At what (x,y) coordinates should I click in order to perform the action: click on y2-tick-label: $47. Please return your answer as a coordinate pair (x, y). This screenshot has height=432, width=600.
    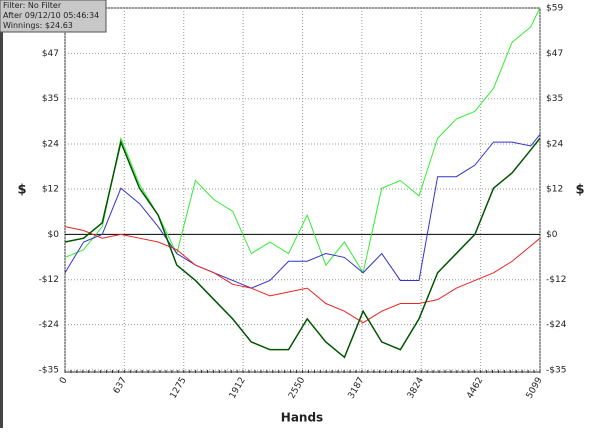
    Looking at the image, I should click on (554, 54).